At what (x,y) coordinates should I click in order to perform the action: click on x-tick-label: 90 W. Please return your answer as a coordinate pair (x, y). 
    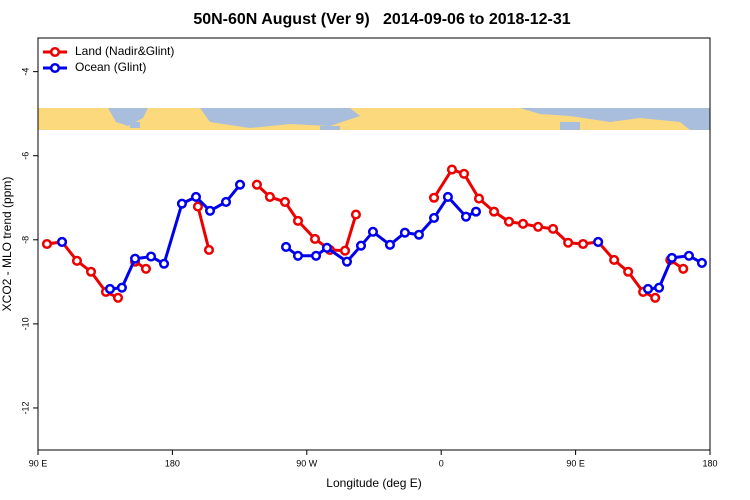
    Looking at the image, I should click on (307, 463).